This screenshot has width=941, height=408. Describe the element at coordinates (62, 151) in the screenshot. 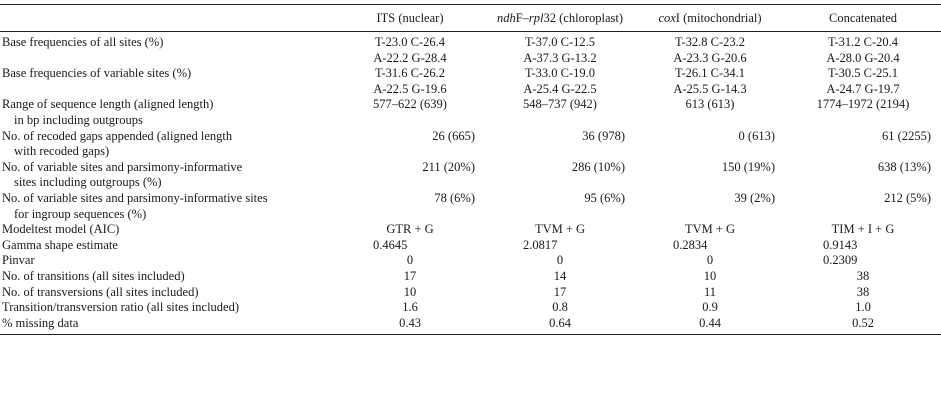

I see `row-label-continued: with recoded gaps)` at that location.